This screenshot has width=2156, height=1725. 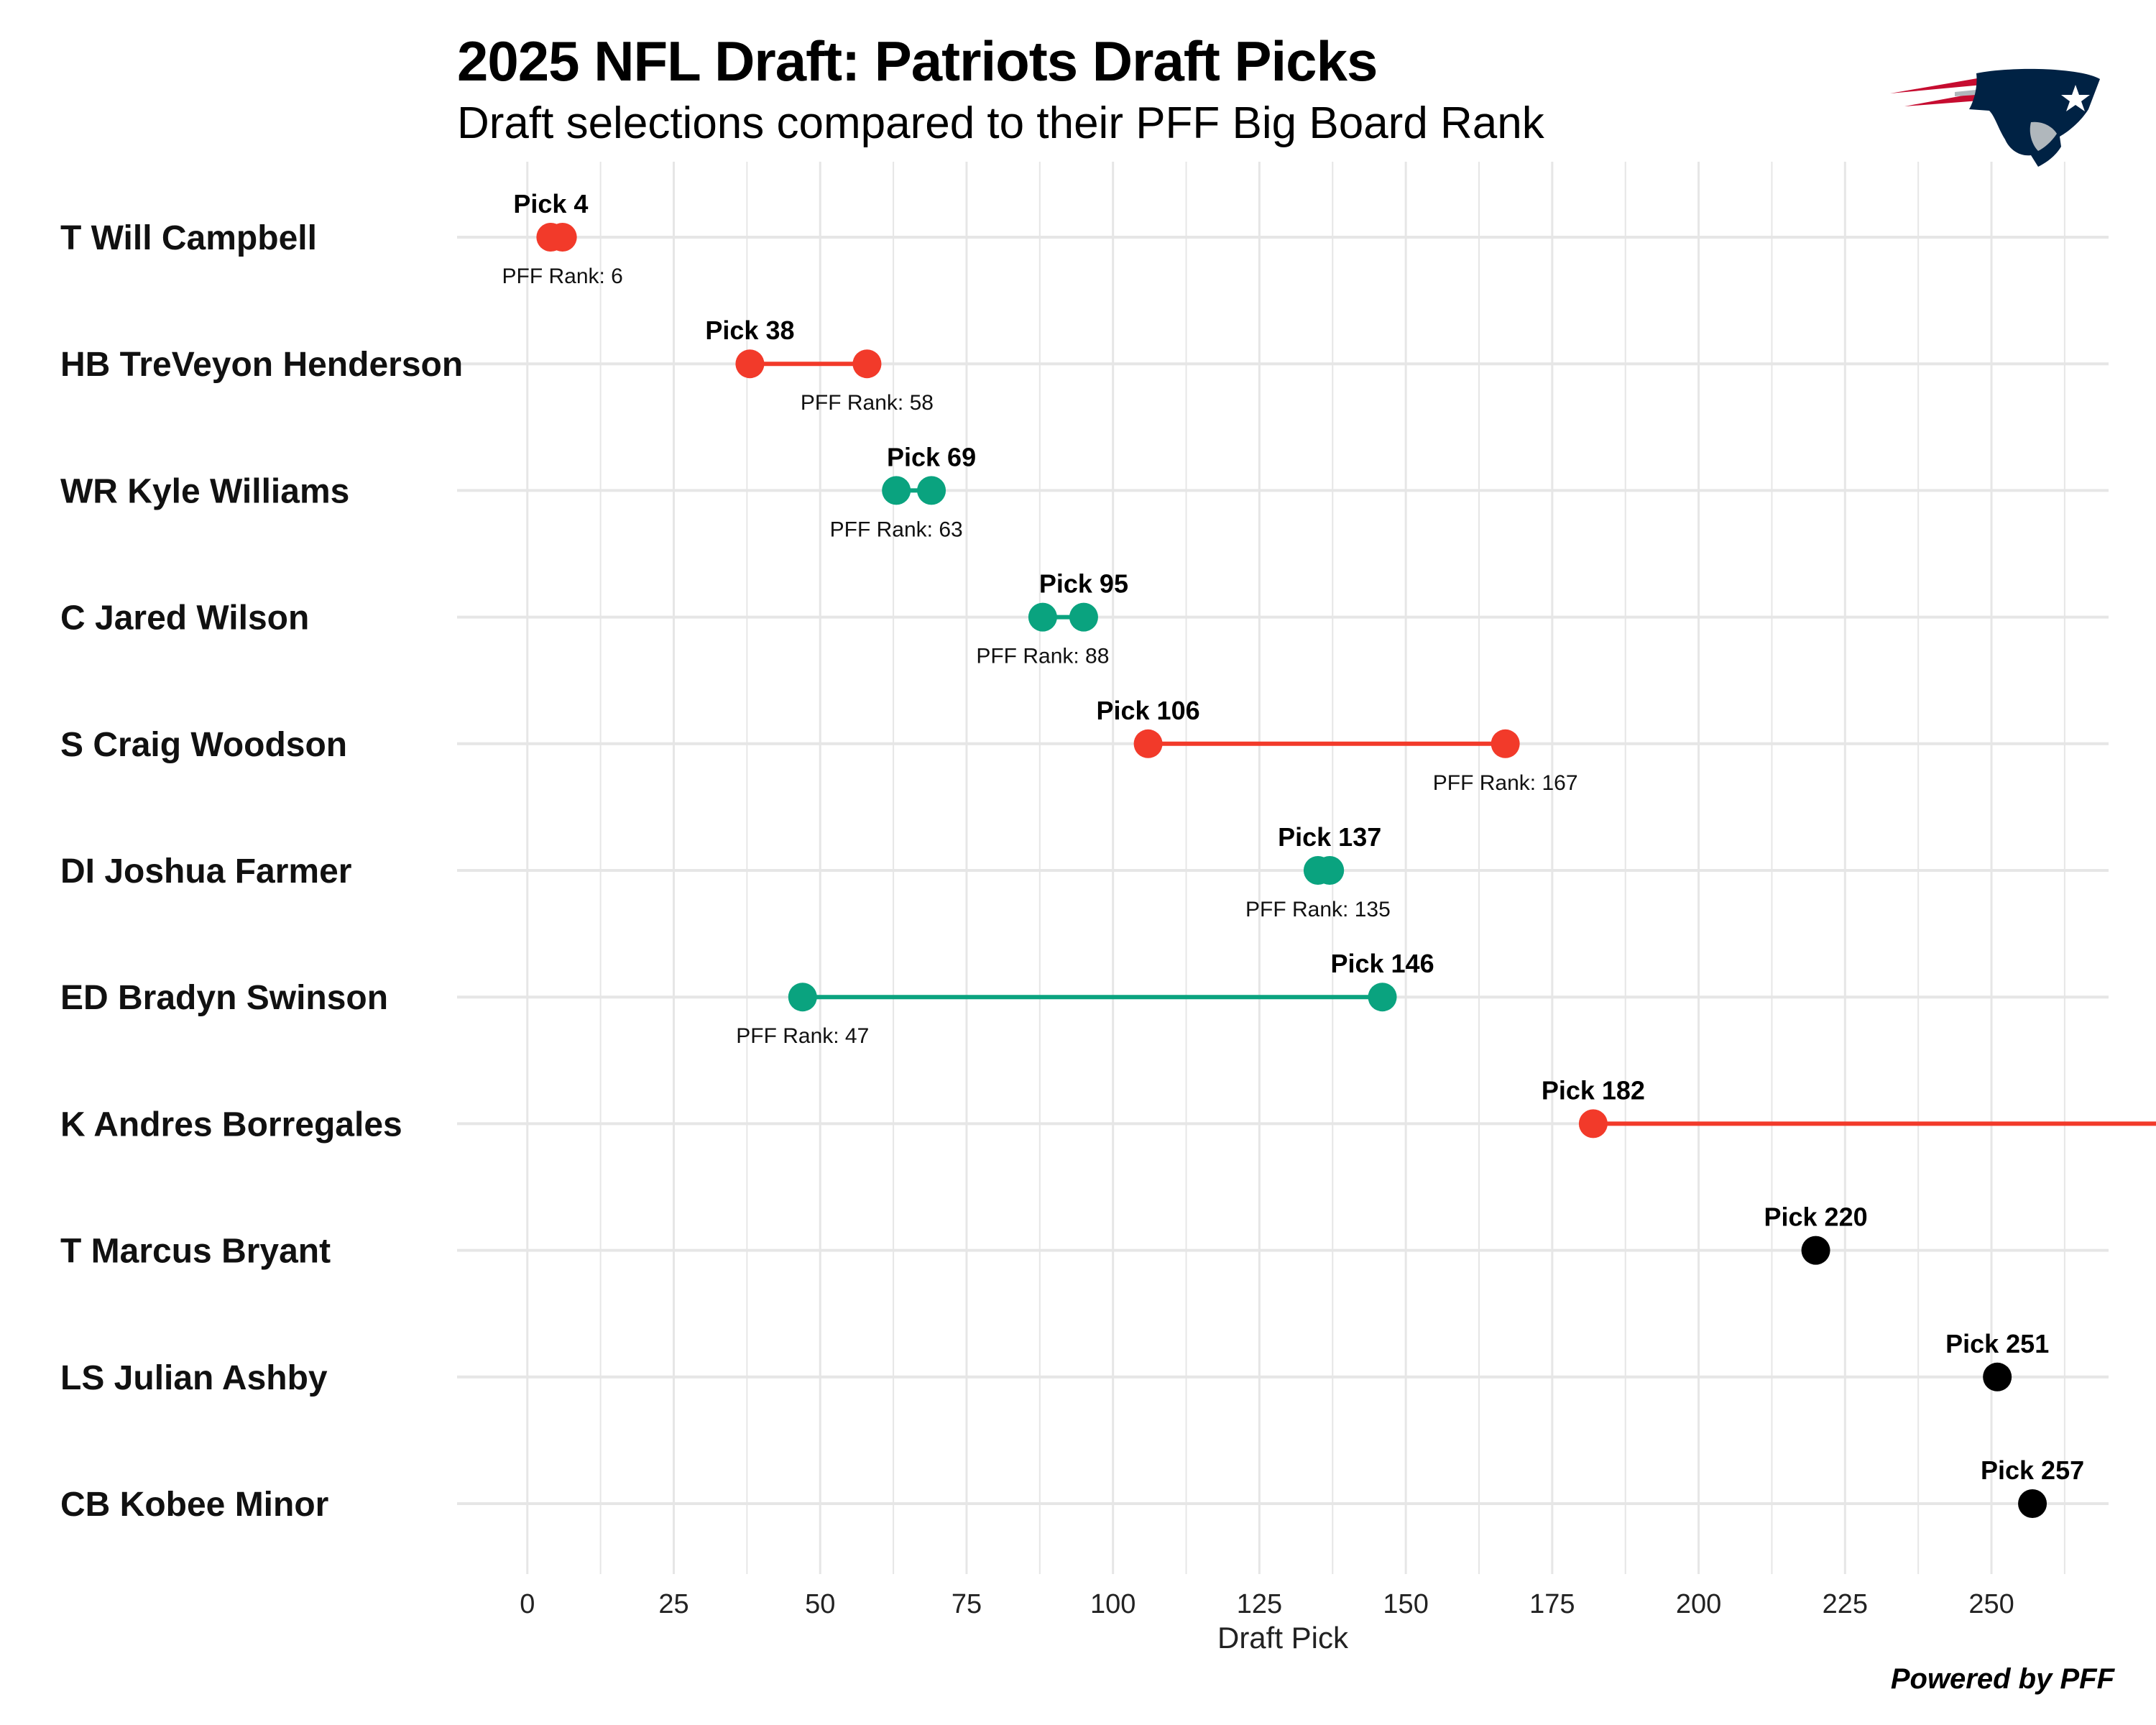 I want to click on rank-label: PFF Rank: 47, so click(x=802, y=1036).